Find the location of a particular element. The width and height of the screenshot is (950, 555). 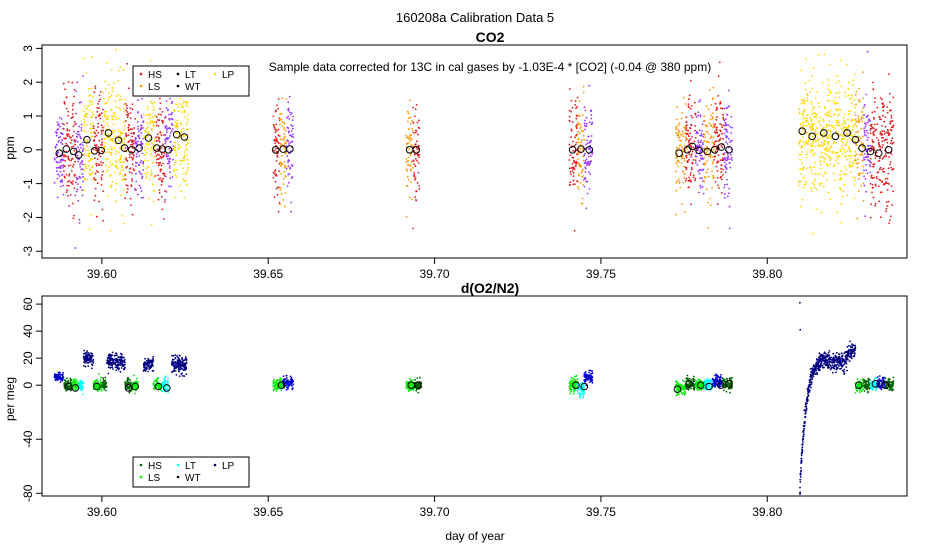

o2n2-panel-title: d(O2/N2) is located at coordinates (490, 288).